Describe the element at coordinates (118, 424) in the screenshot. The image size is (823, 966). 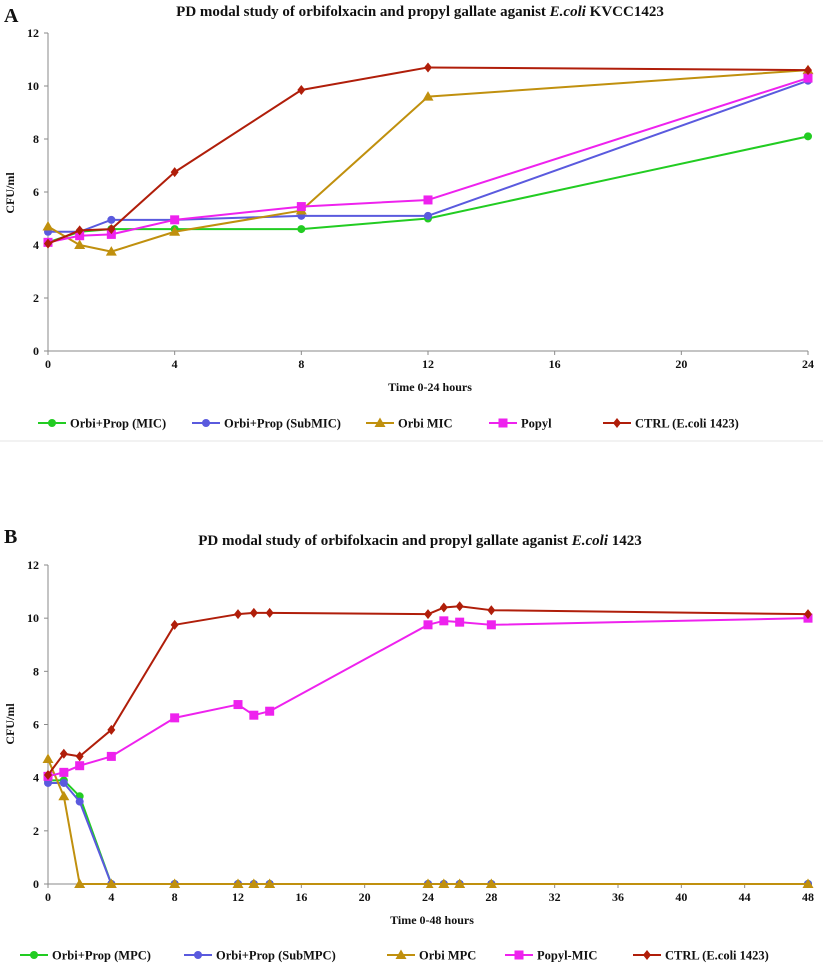
I see `panel-a-legend-label: Orbi+Prop (MIC)` at that location.